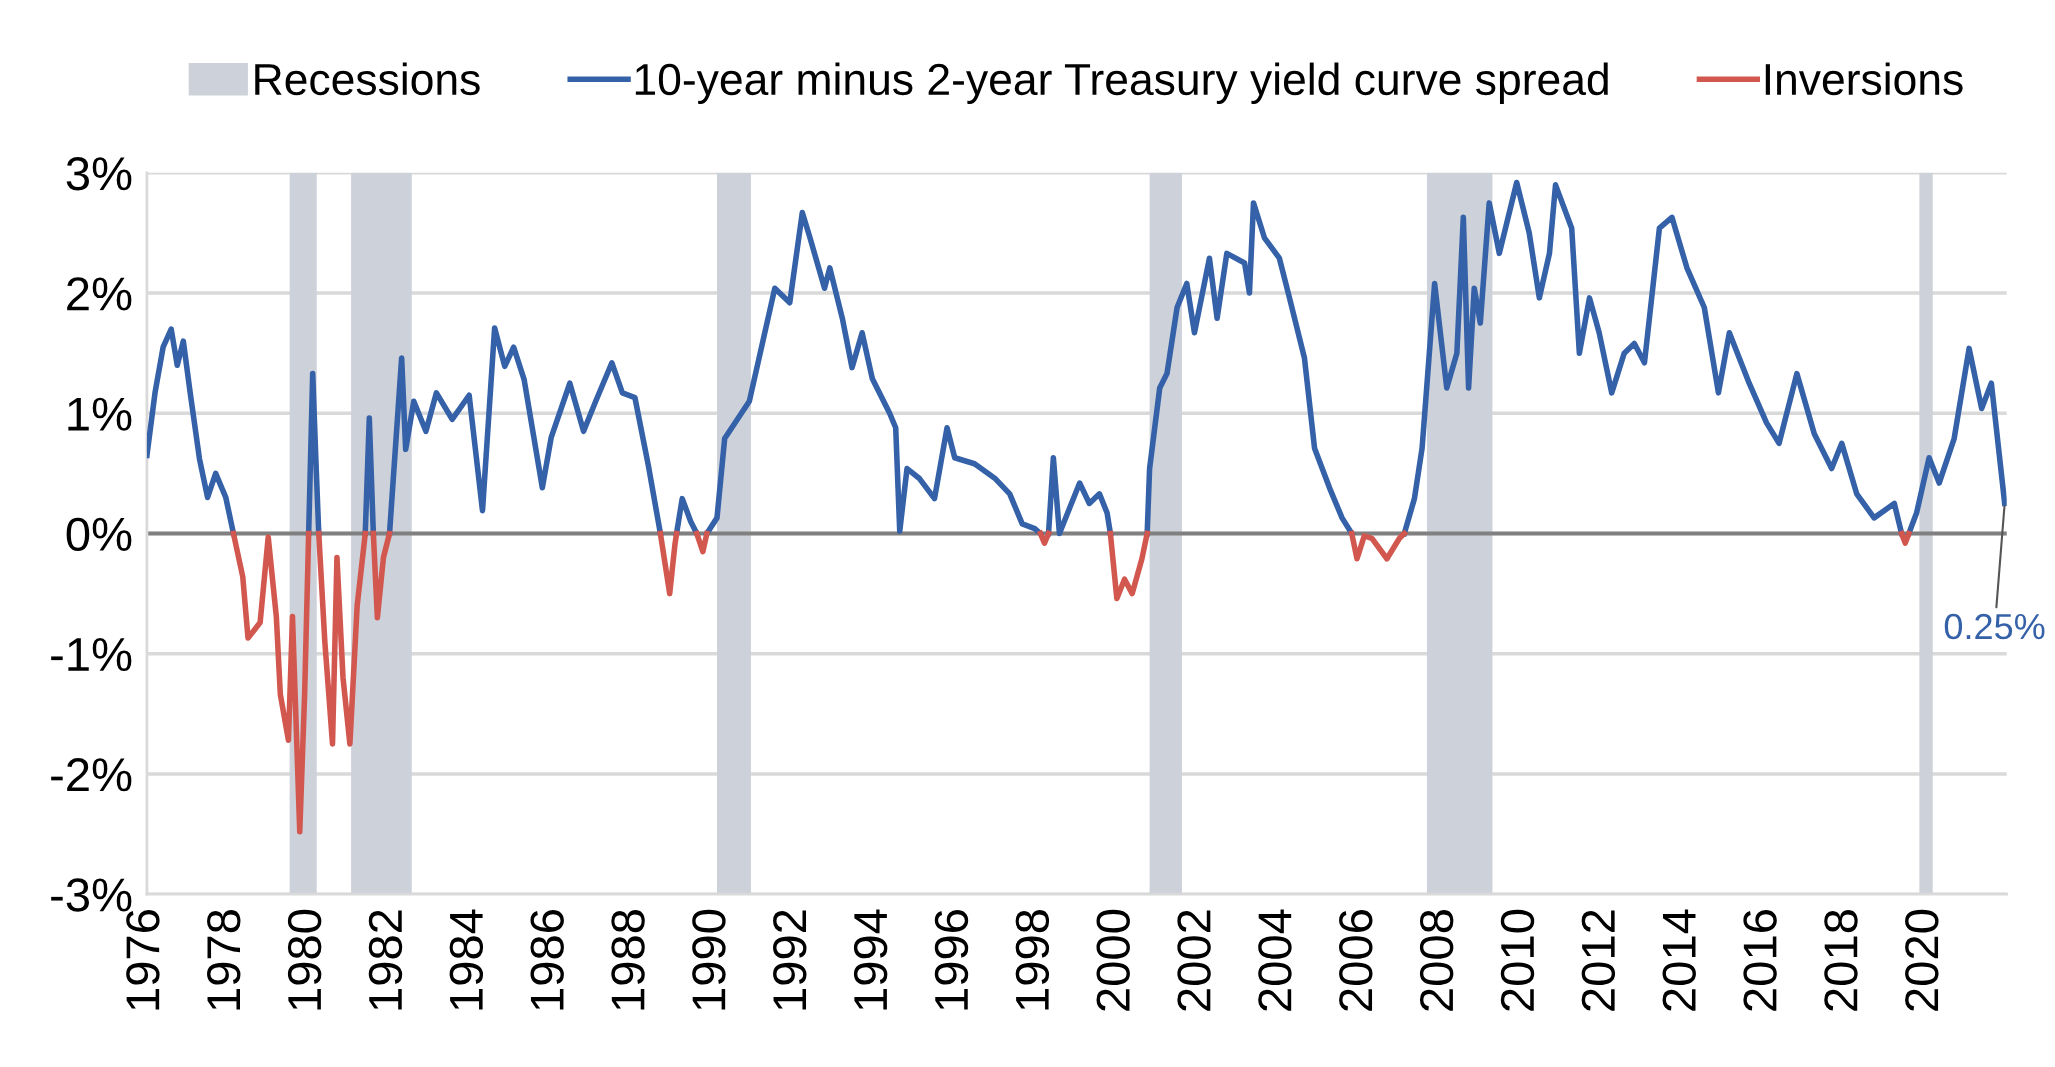 Image resolution: width=2055 pixels, height=1067 pixels. What do you see at coordinates (367, 79) in the screenshot?
I see `legend-label: Recessions` at bounding box center [367, 79].